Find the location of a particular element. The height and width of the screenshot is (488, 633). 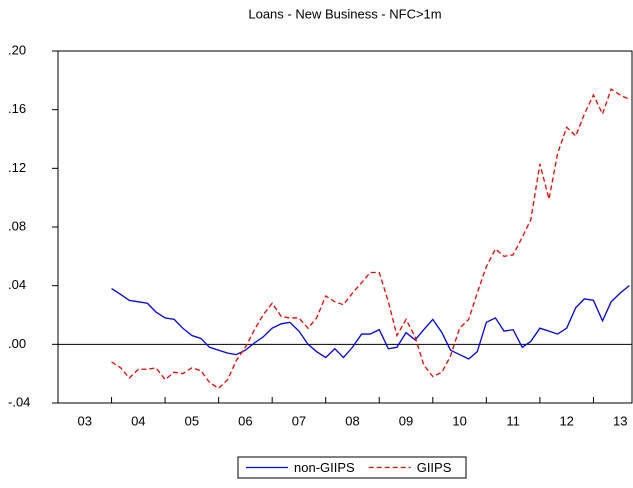

chart-title: Loans - New Business - NFC>1m is located at coordinates (344, 13).